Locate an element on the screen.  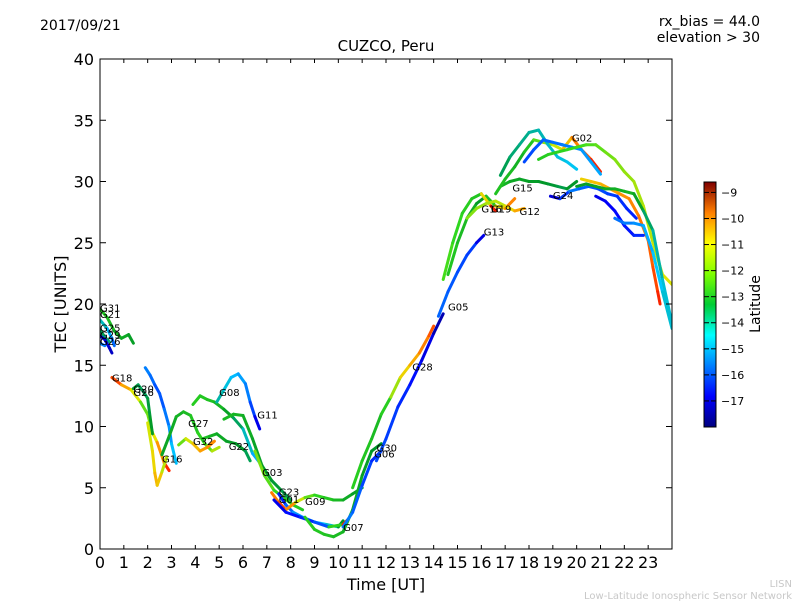
satellite-label: G09 is located at coordinates (315, 502).